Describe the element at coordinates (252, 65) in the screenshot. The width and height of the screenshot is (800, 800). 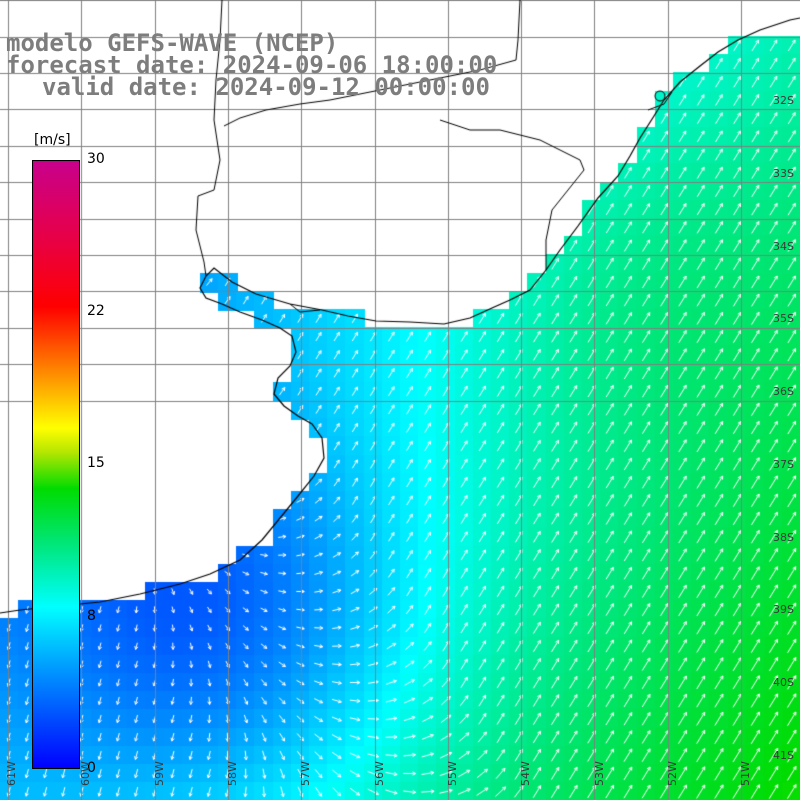
I see `forecast-date-title: forecast date: 2024-09-06 18:00:00` at that location.